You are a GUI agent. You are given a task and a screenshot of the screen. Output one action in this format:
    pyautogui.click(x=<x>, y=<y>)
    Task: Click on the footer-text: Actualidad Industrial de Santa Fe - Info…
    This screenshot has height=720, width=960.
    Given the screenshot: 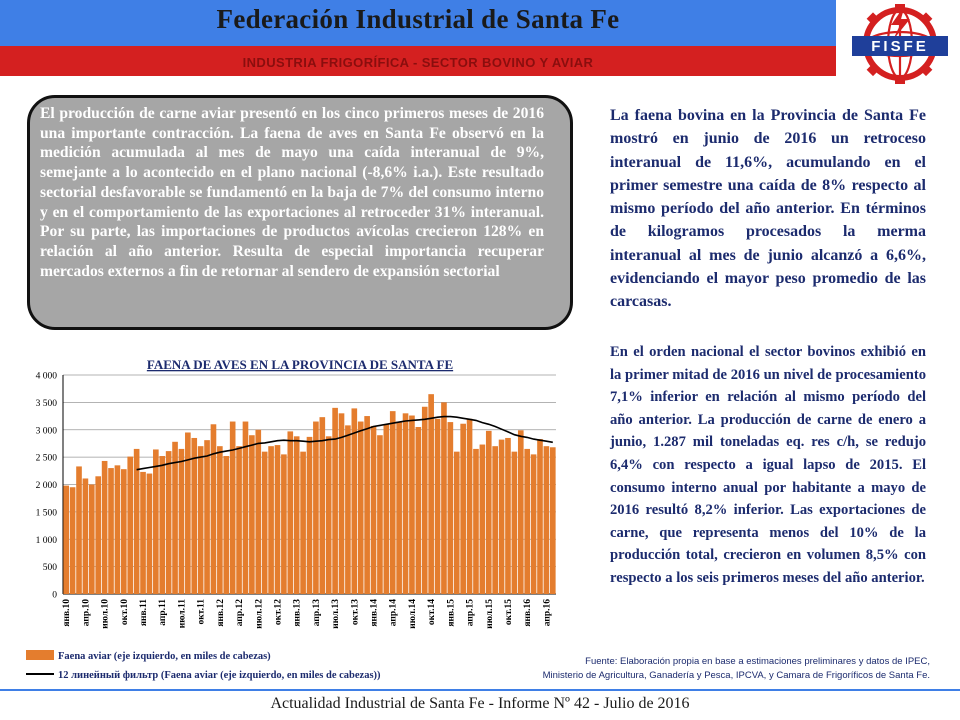 What is the action you would take?
    pyautogui.click(x=480, y=703)
    